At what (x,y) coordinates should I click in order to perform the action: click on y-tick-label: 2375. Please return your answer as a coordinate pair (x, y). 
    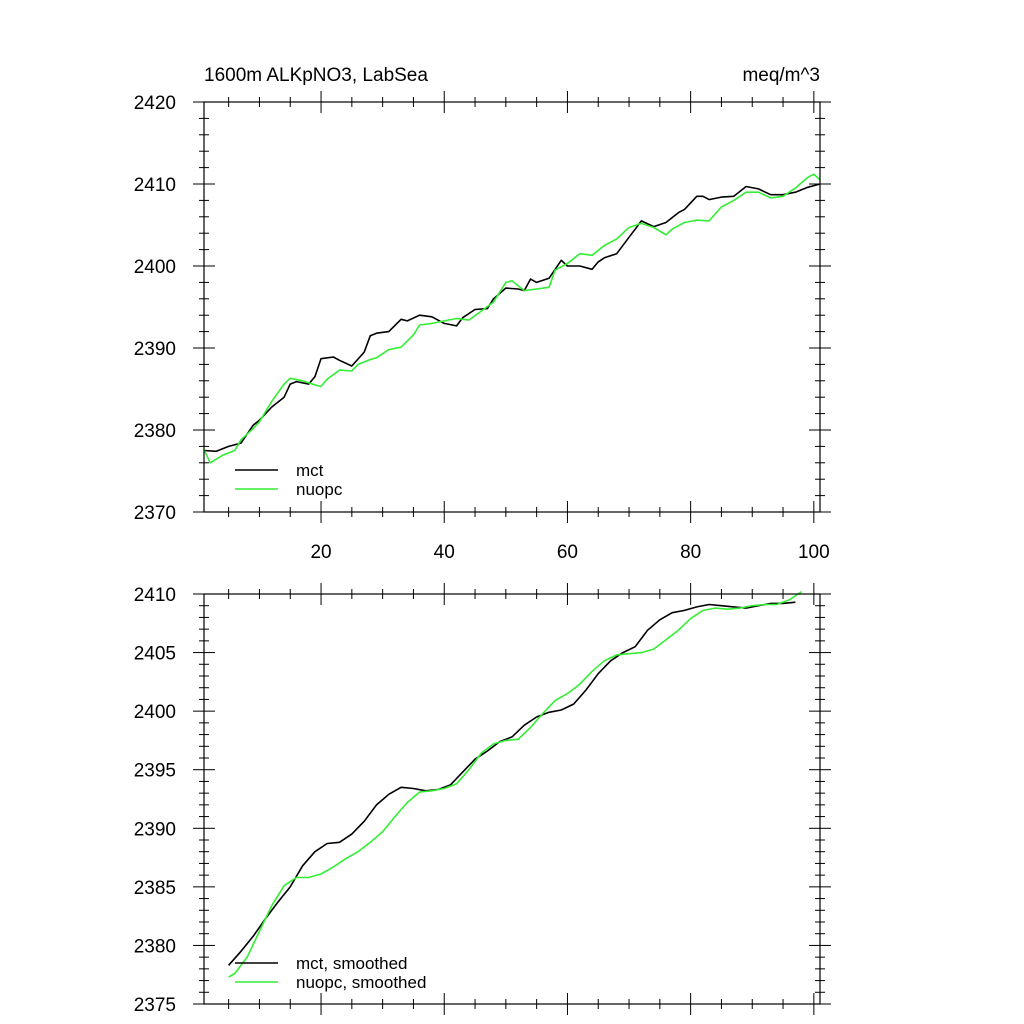
    Looking at the image, I should click on (155, 1005).